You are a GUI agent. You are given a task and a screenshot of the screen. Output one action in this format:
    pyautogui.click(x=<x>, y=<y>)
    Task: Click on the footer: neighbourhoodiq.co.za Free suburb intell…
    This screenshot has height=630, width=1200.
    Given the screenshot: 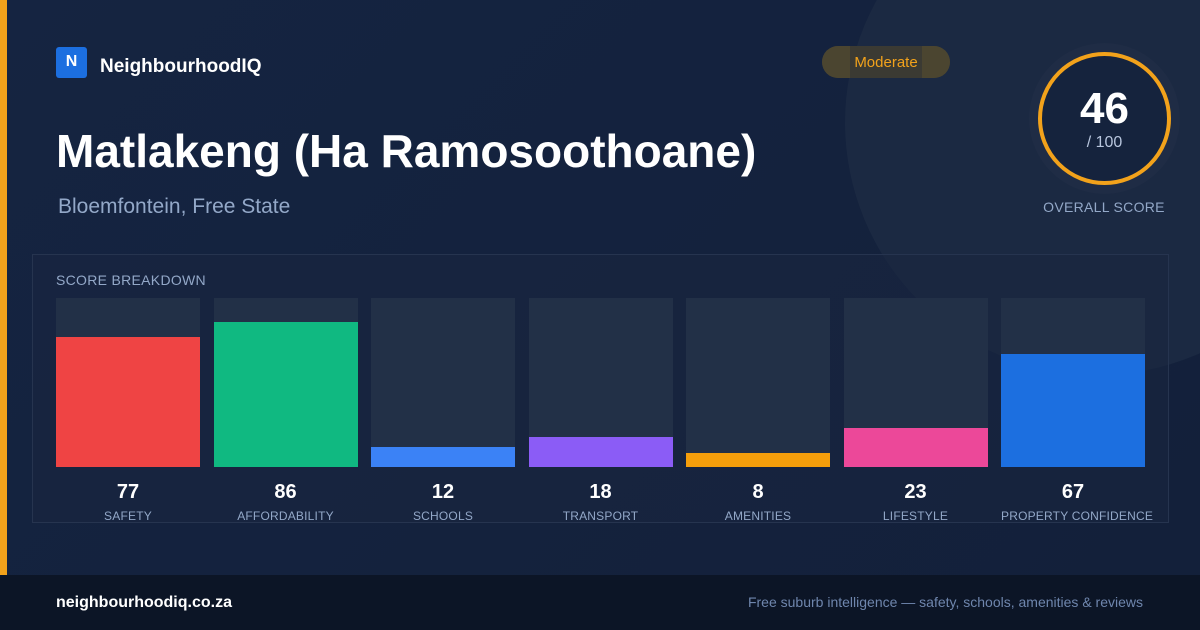 What is the action you would take?
    pyautogui.click(x=600, y=602)
    